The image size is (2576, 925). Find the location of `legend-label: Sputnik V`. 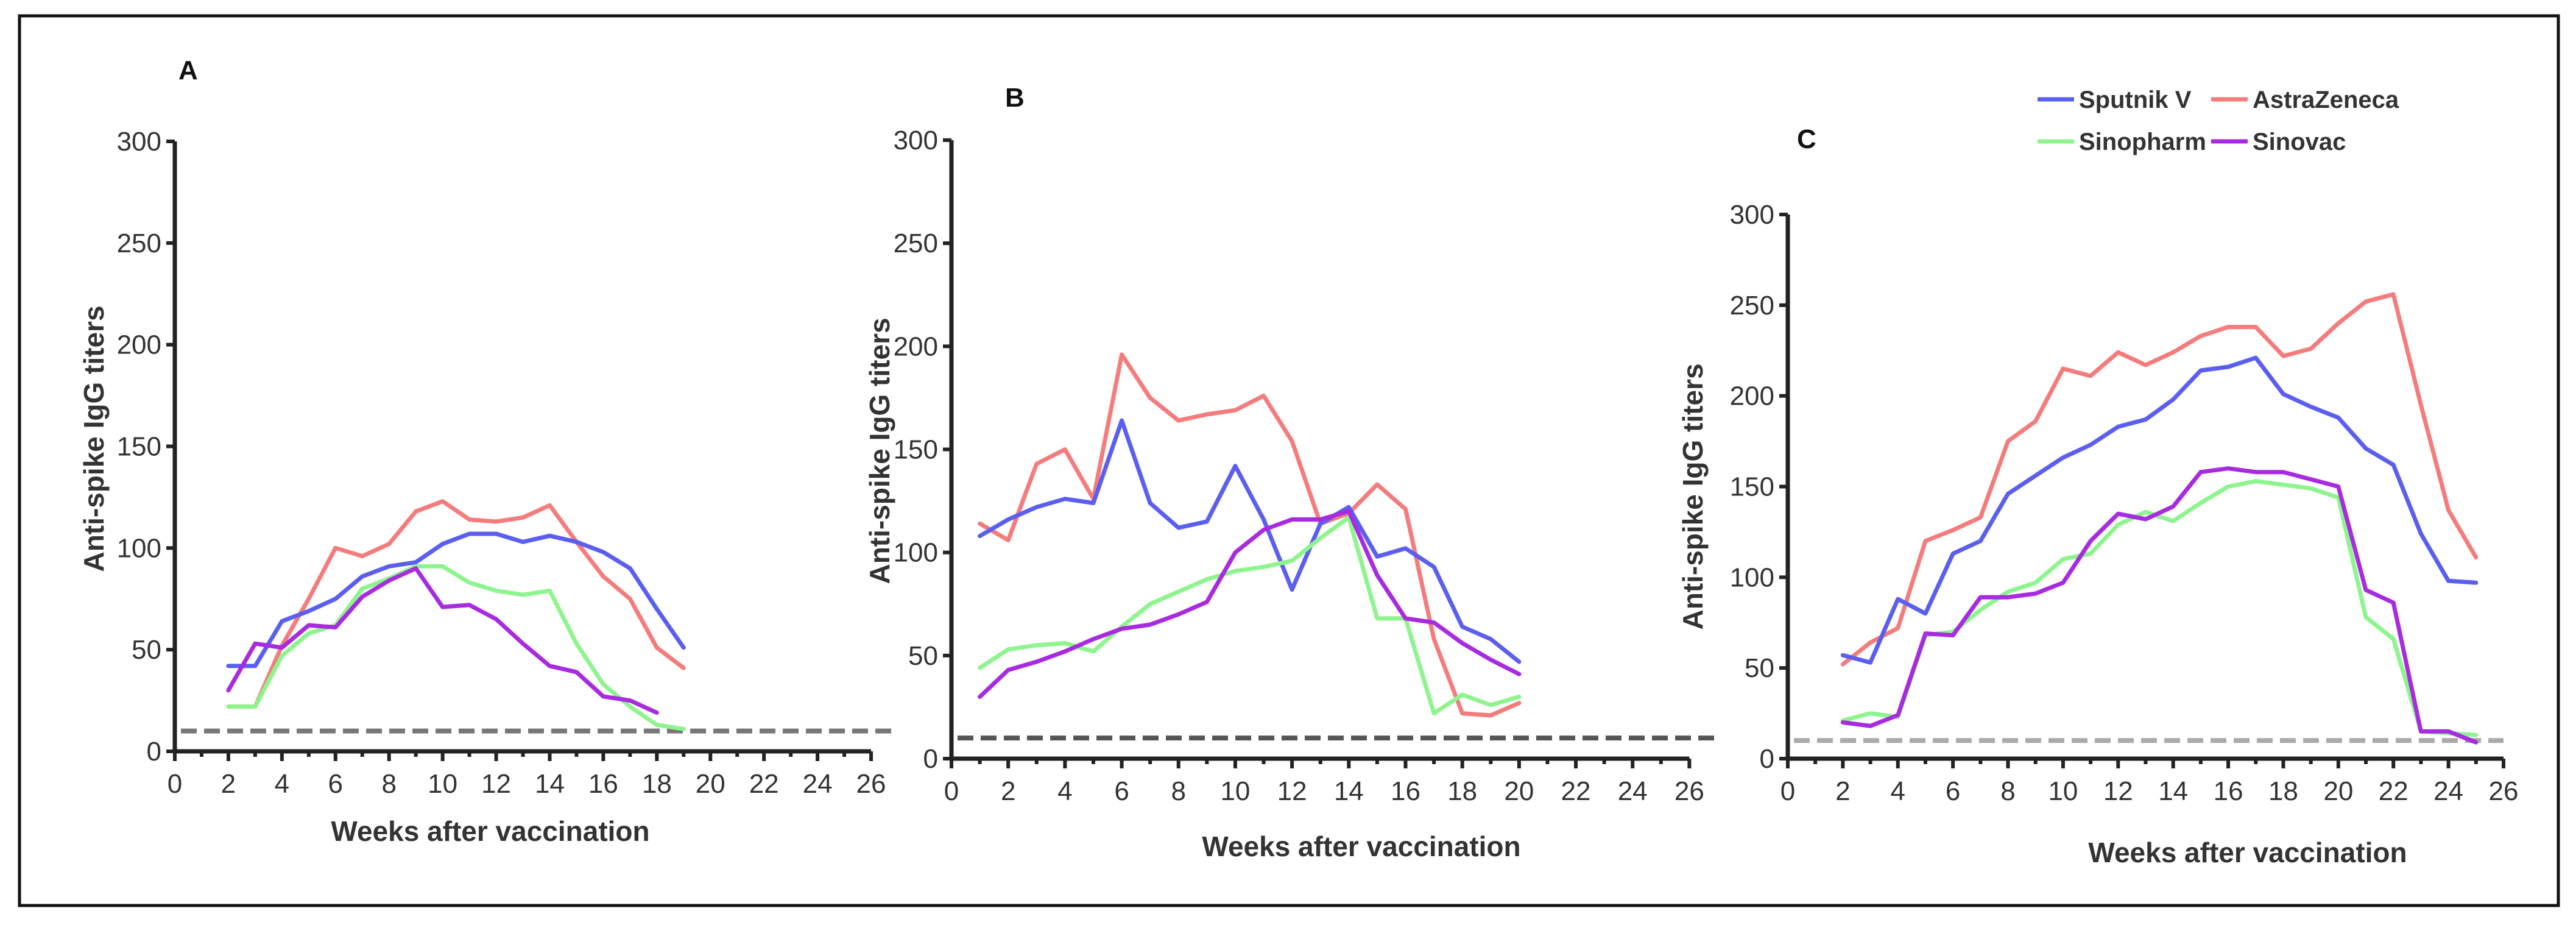

legend-label: Sputnik V is located at coordinates (2135, 100).